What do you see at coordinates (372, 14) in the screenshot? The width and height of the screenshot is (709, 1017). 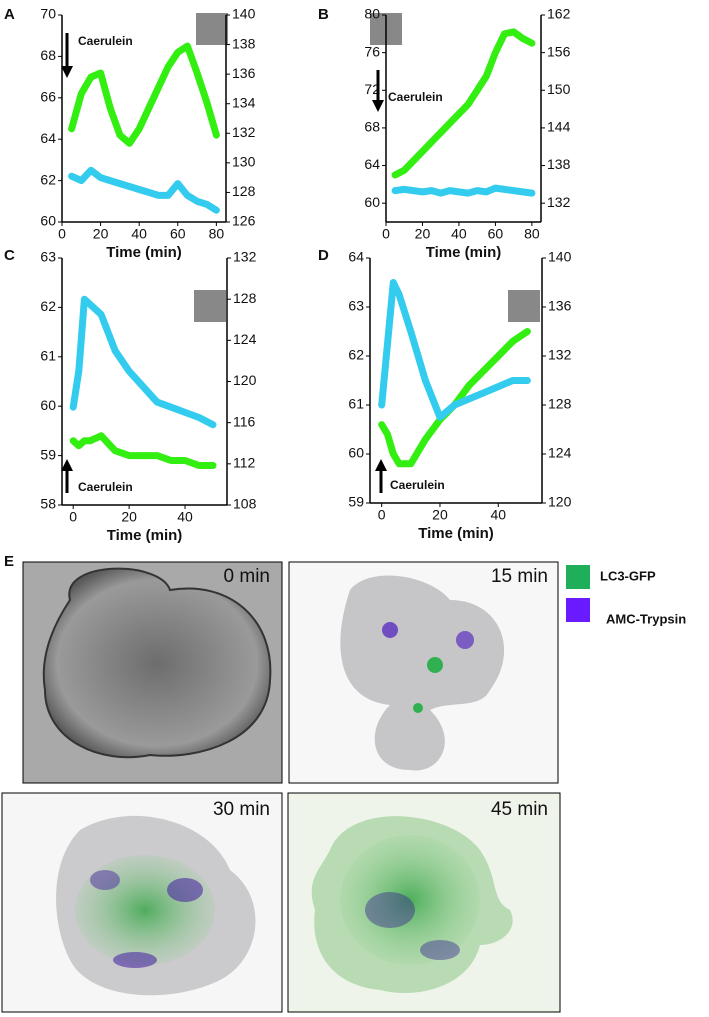 I see `y-tick-label: 80` at bounding box center [372, 14].